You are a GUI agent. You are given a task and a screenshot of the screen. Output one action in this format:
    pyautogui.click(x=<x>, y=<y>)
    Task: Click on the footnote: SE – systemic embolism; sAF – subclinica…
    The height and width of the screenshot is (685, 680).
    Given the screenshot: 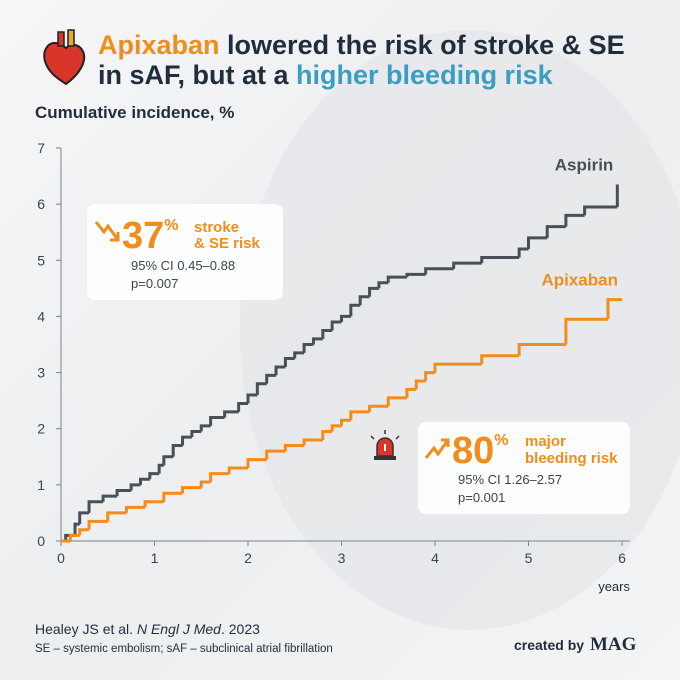 What is the action you would take?
    pyautogui.click(x=184, y=649)
    